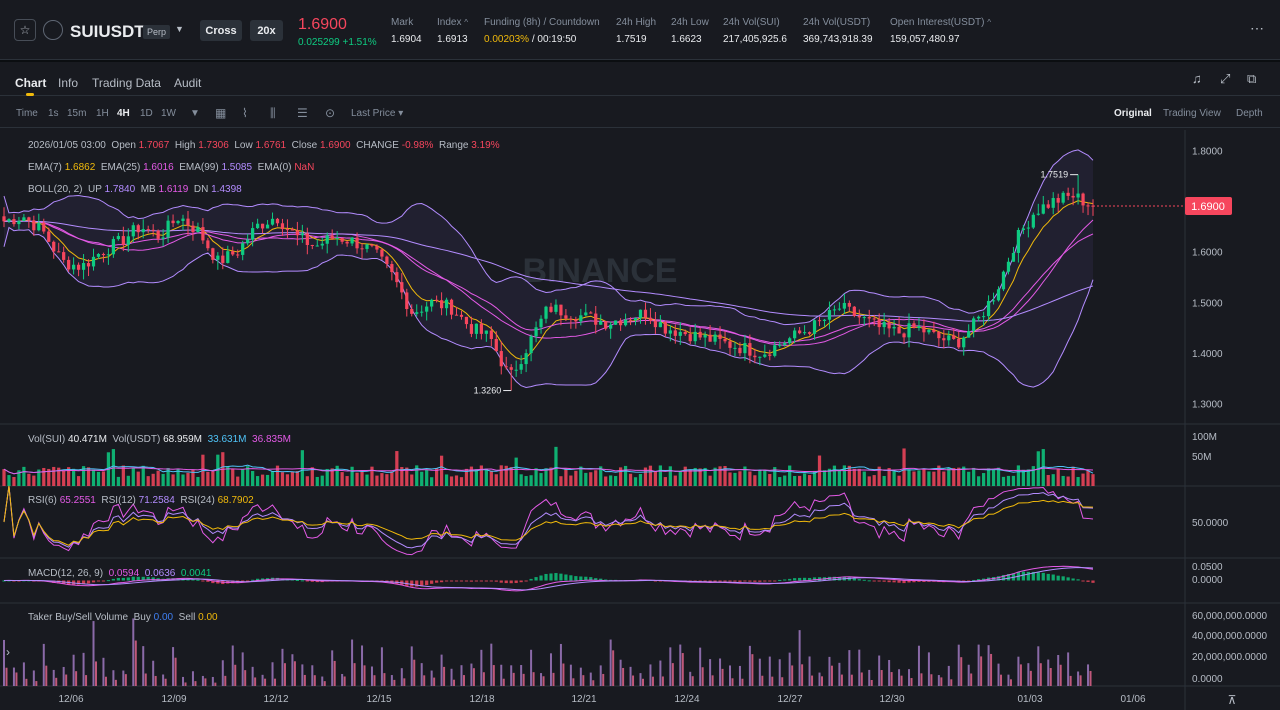 The height and width of the screenshot is (710, 1280). Describe the element at coordinates (1257, 28) in the screenshot. I see `more-icon: ⋯` at that location.